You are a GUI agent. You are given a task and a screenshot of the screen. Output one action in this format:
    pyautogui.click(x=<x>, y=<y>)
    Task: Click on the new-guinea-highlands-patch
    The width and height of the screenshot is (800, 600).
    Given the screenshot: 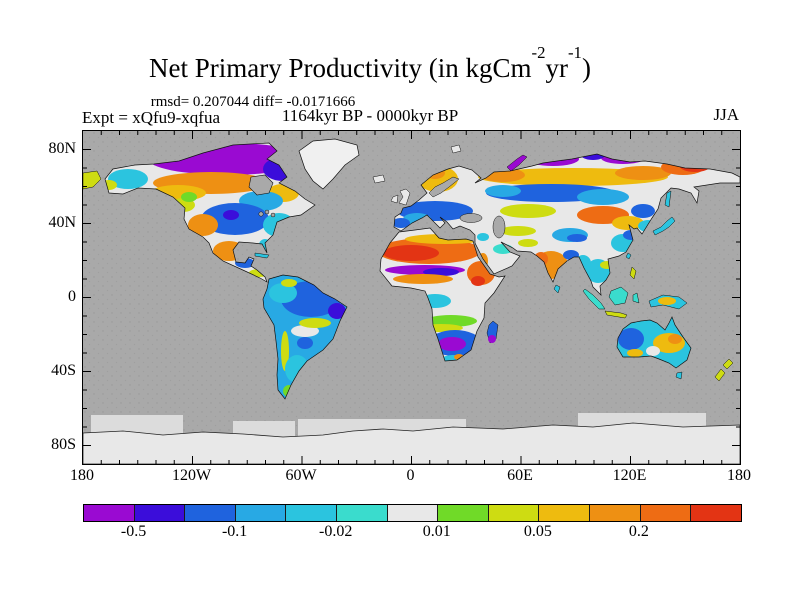 What is the action you would take?
    pyautogui.click(x=667, y=301)
    